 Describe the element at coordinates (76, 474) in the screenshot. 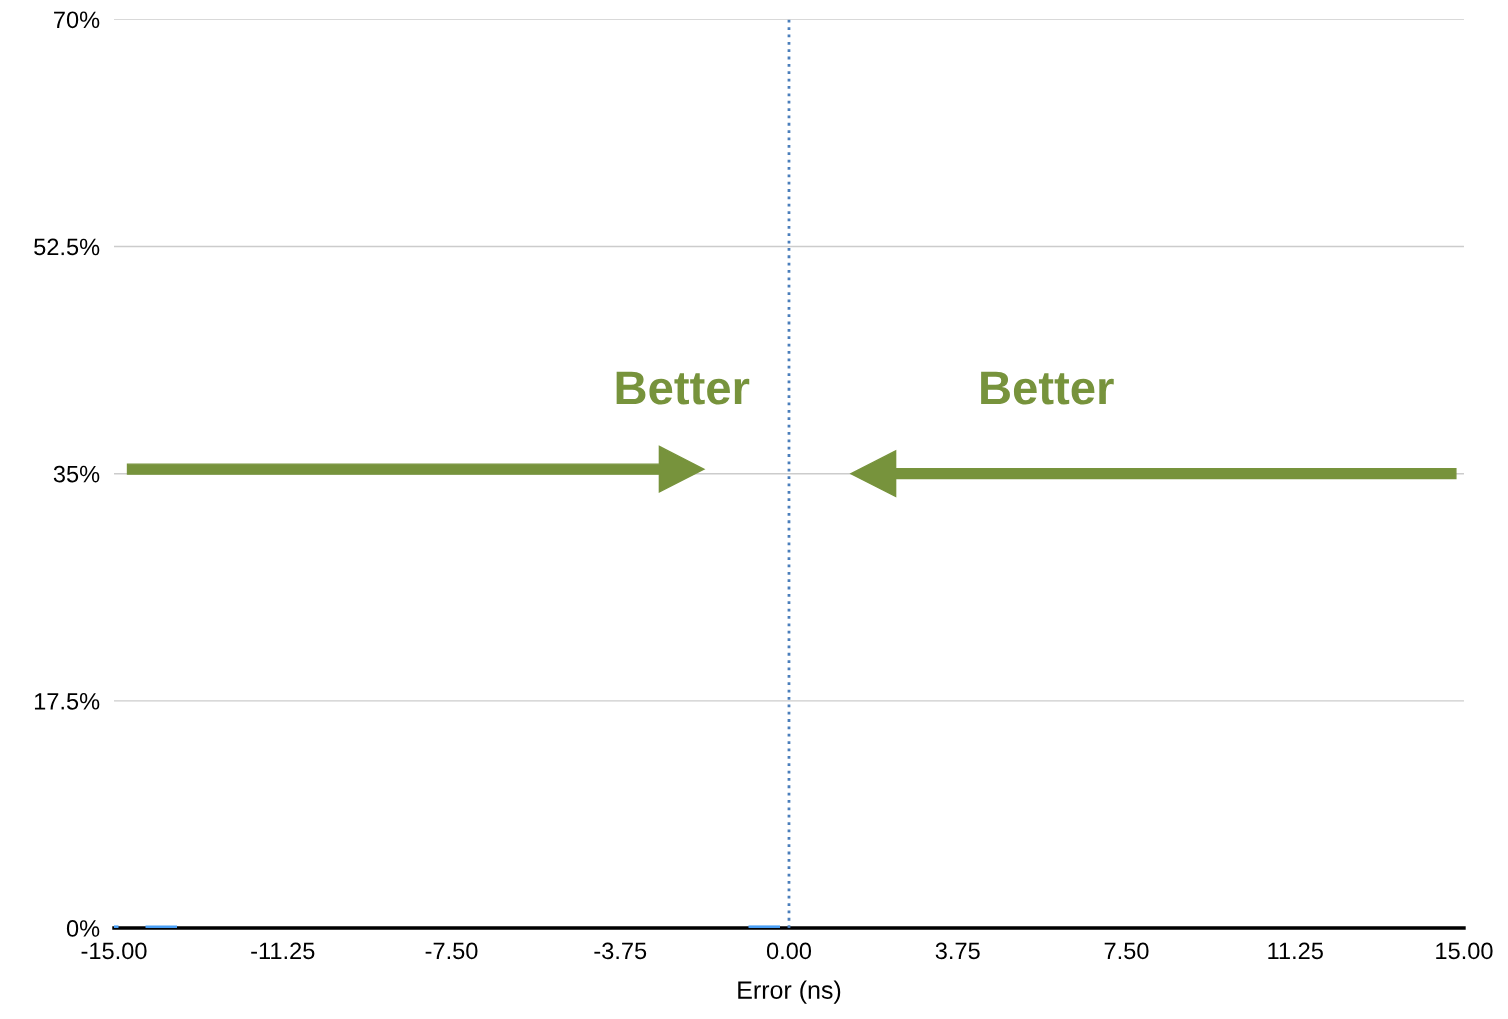

I see `y-tick-label: 35%` at that location.